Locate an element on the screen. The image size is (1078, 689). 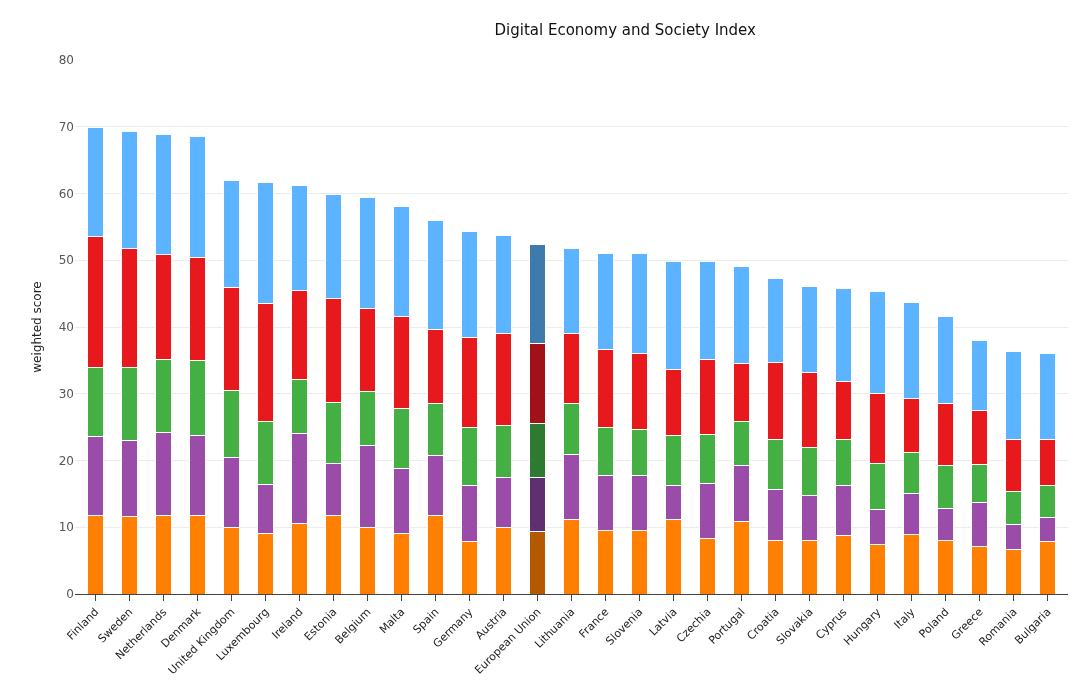
y-tick-label: 70 is located at coordinates (66, 126).